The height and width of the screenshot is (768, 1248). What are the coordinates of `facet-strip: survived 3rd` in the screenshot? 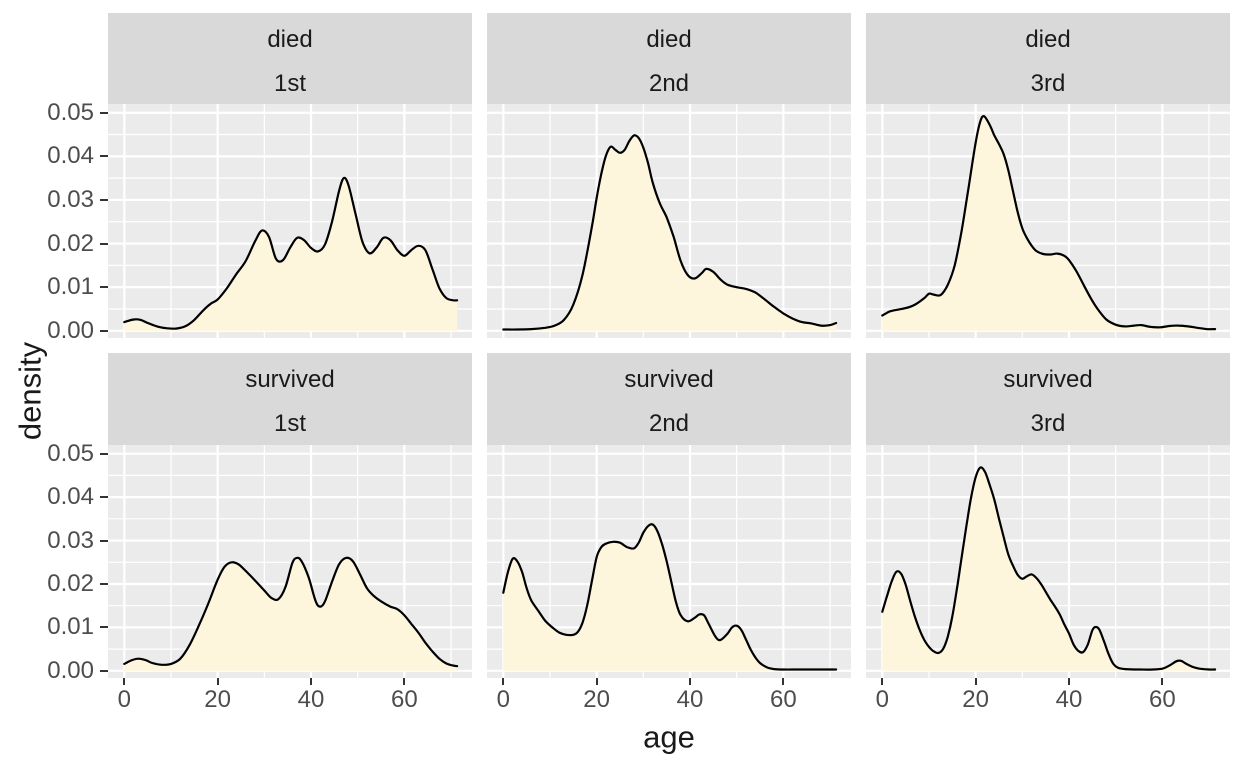 It's located at (1048, 399).